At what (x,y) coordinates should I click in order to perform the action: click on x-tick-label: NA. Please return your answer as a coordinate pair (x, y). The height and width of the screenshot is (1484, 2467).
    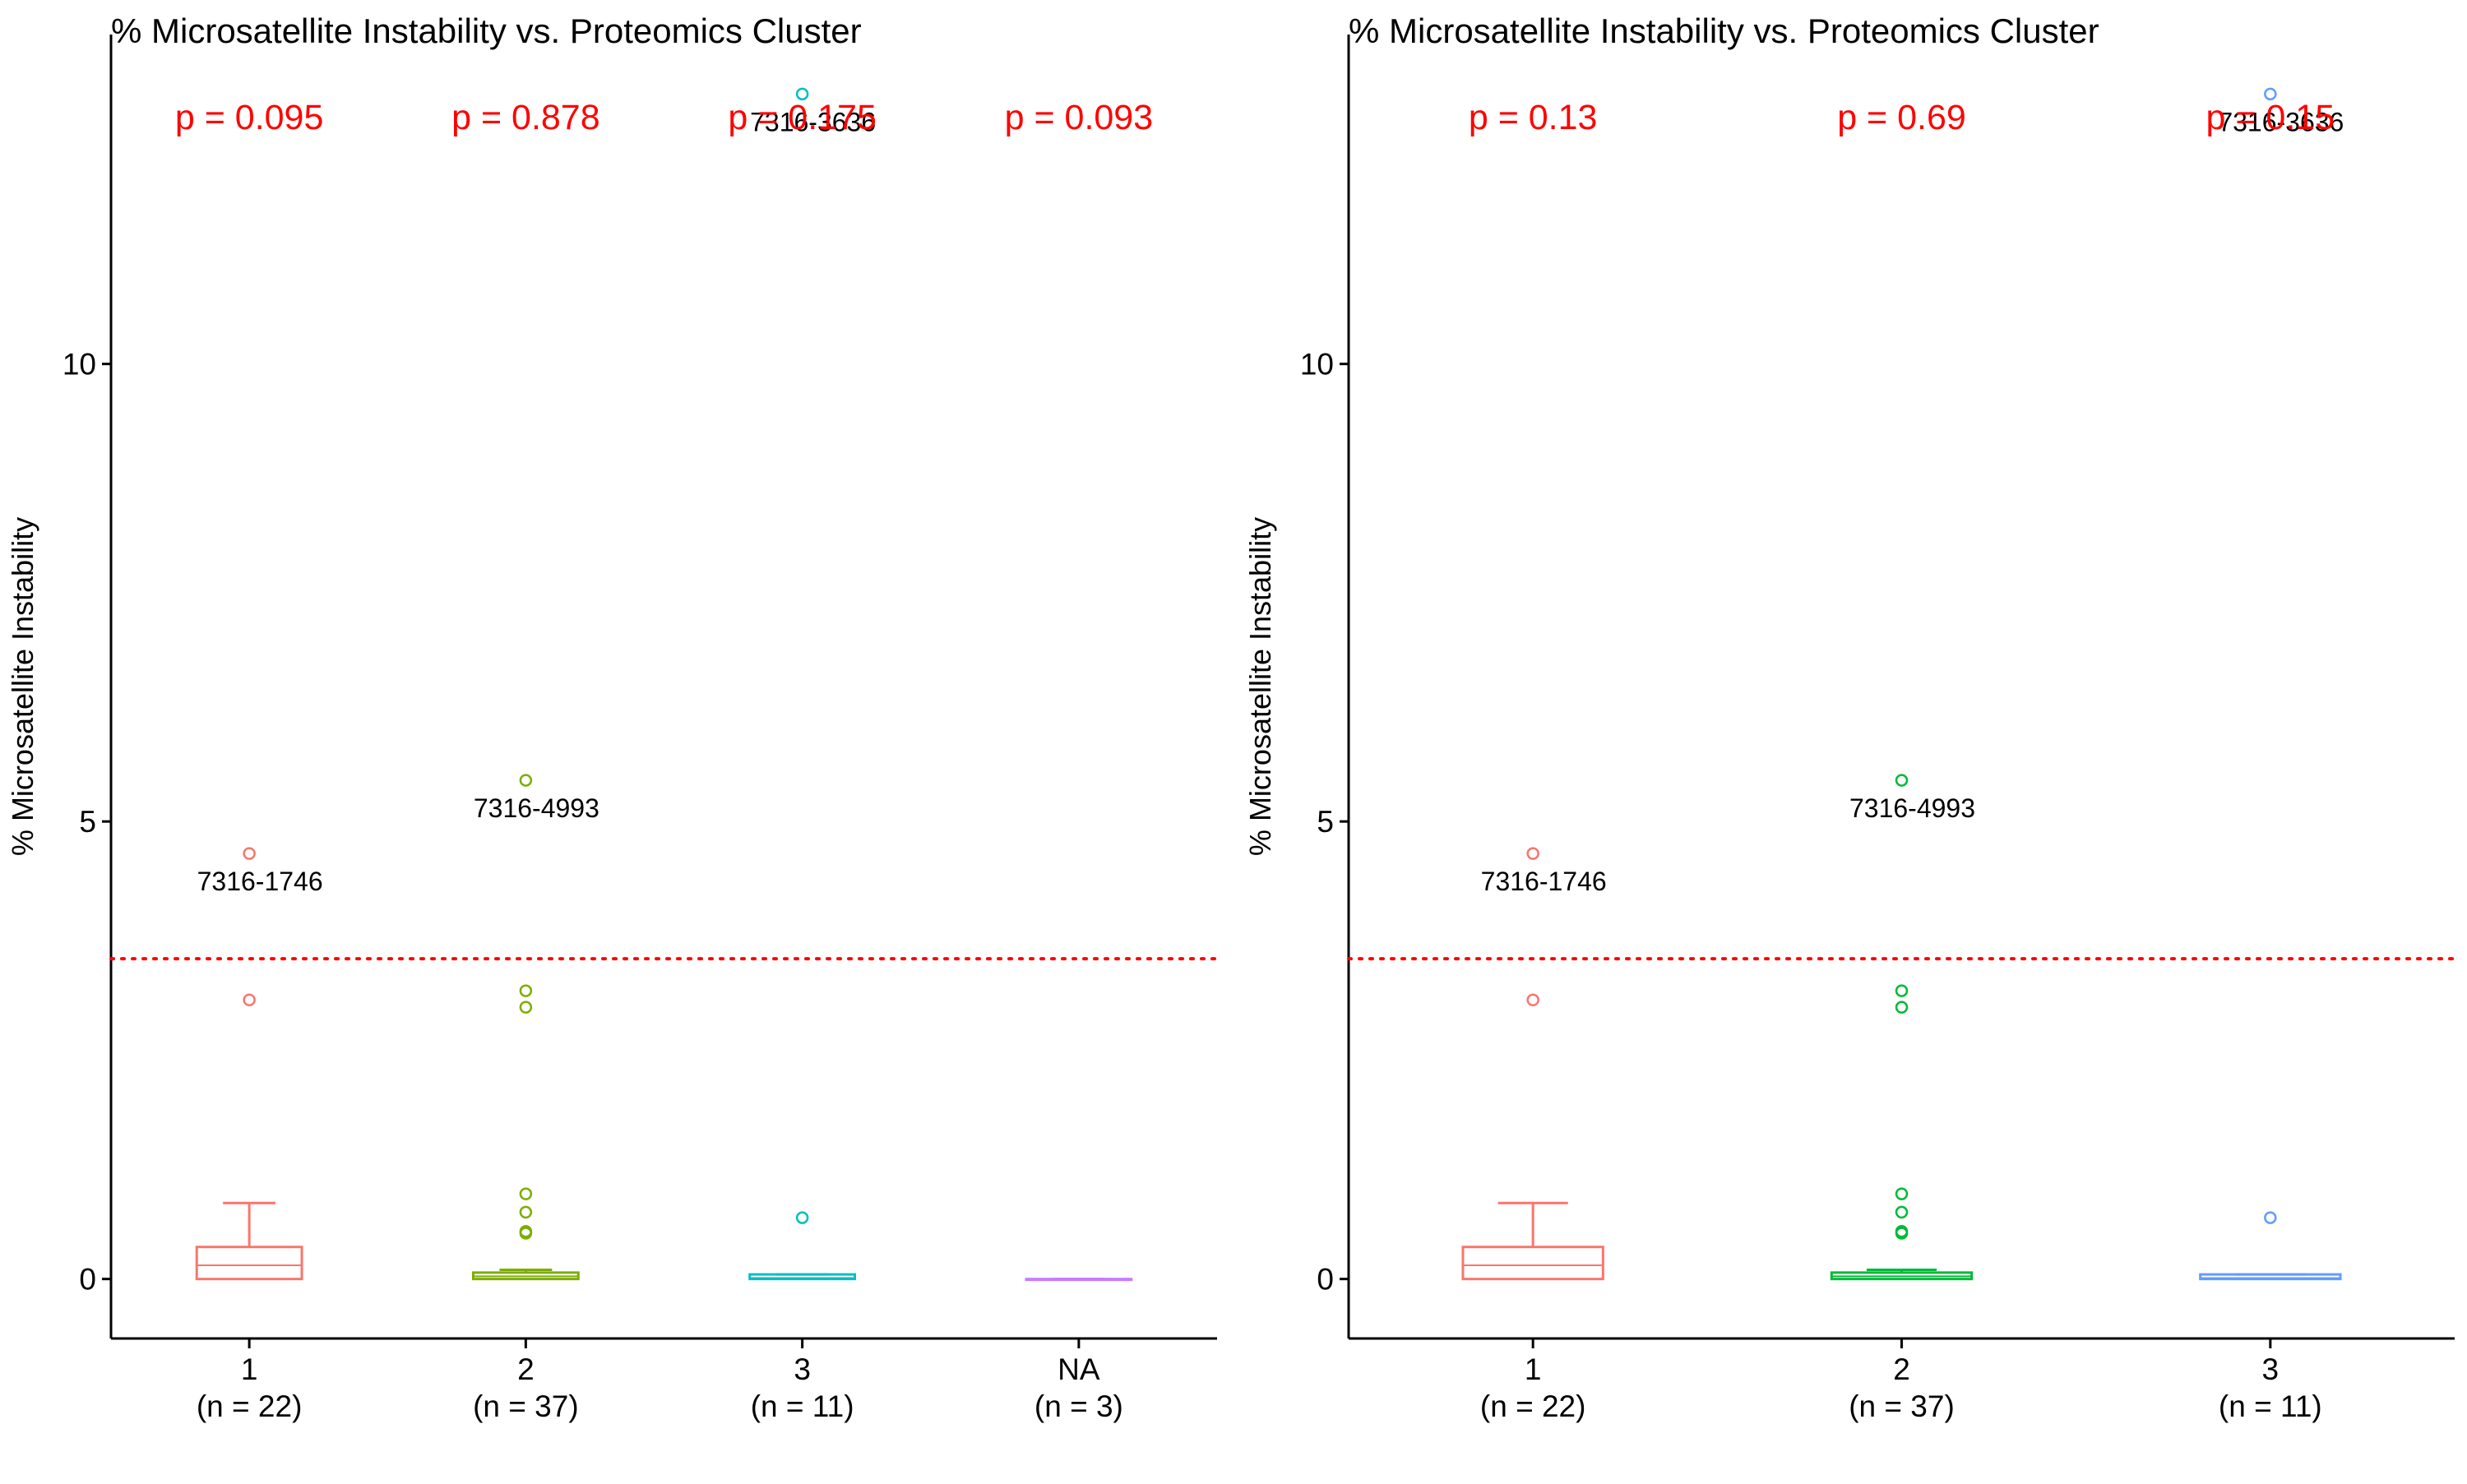
    Looking at the image, I should click on (1079, 1369).